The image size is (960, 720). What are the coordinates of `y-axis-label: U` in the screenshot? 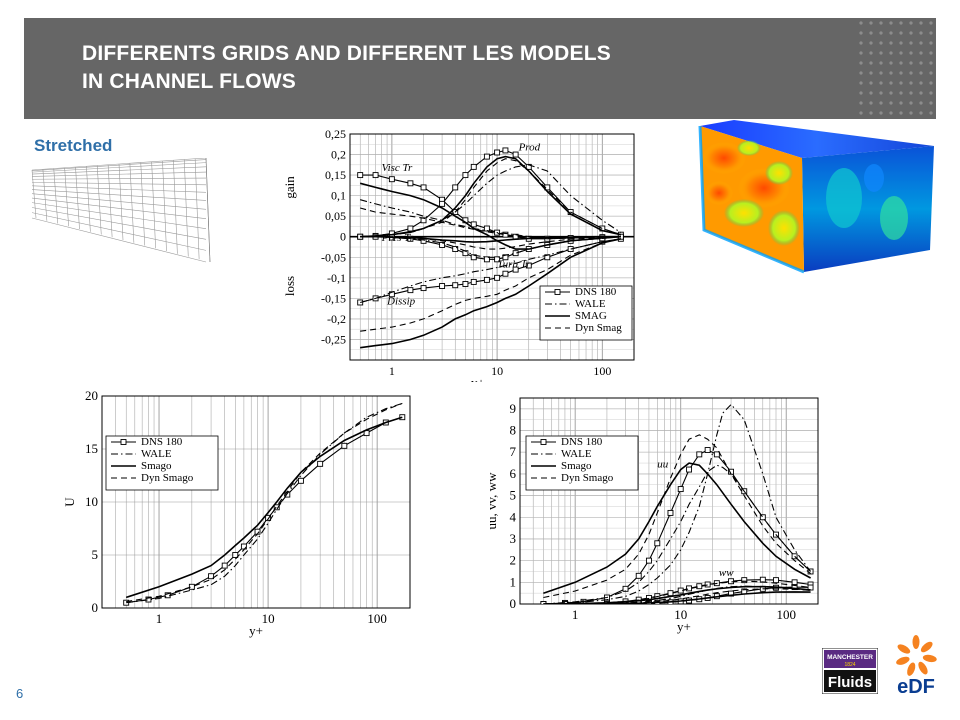 It's located at (69, 502).